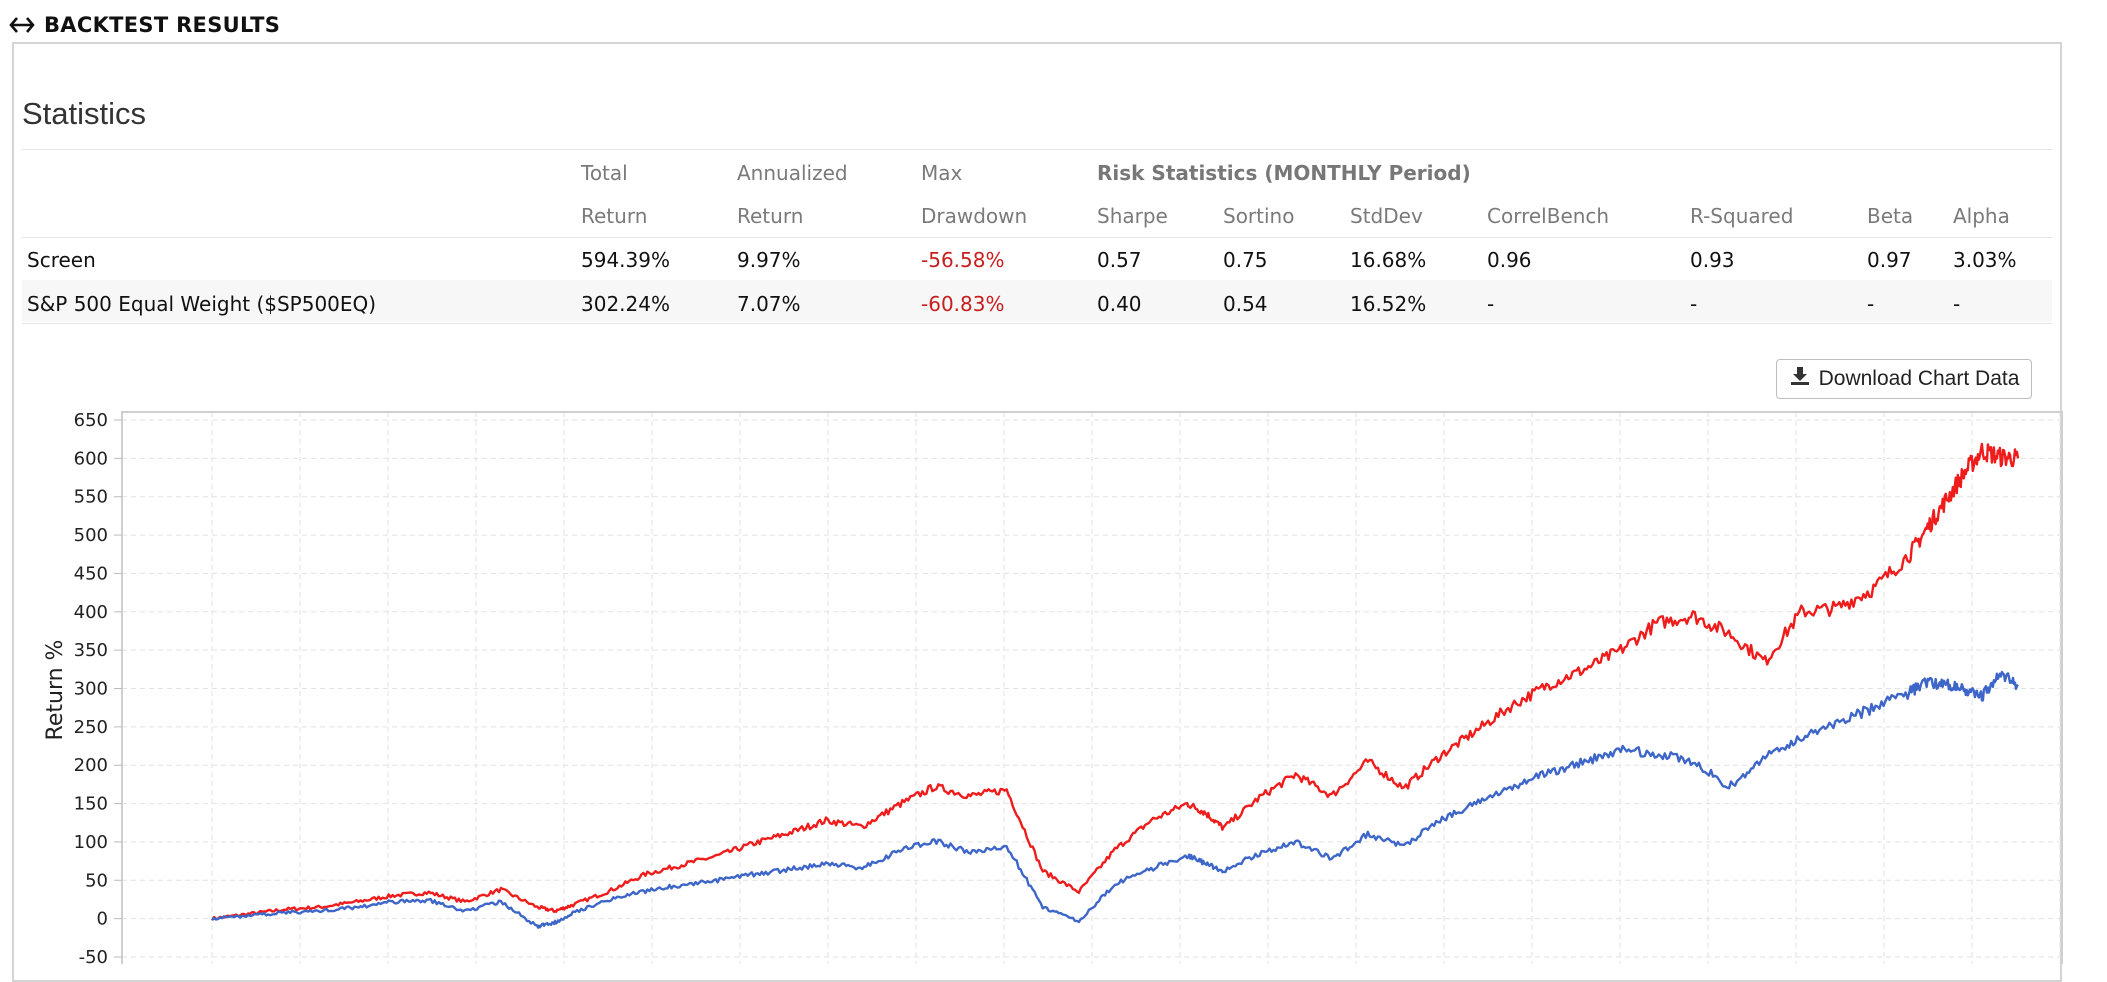 This screenshot has height=982, width=2107. Describe the element at coordinates (942, 173) in the screenshot. I see `col-max-drawdown-line1: Max` at that location.